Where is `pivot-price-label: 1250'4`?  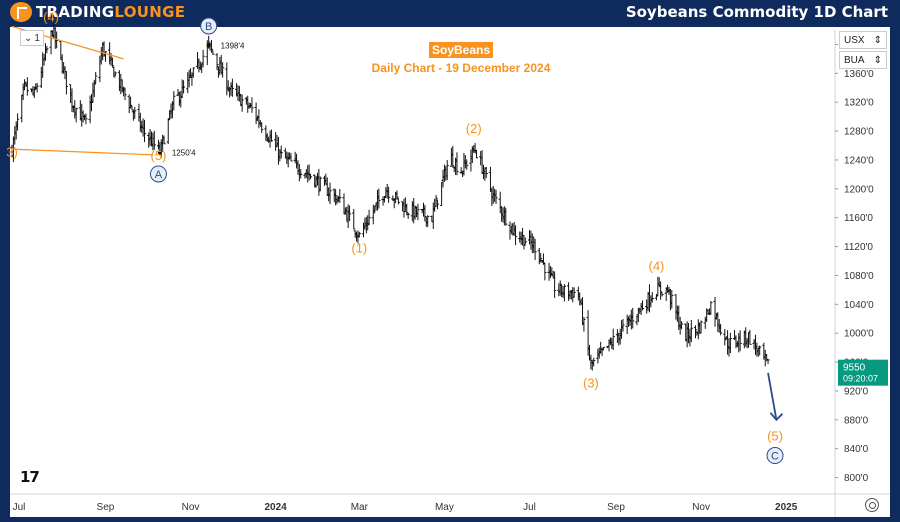
pivot-price-label: 1250'4 is located at coordinates (184, 152).